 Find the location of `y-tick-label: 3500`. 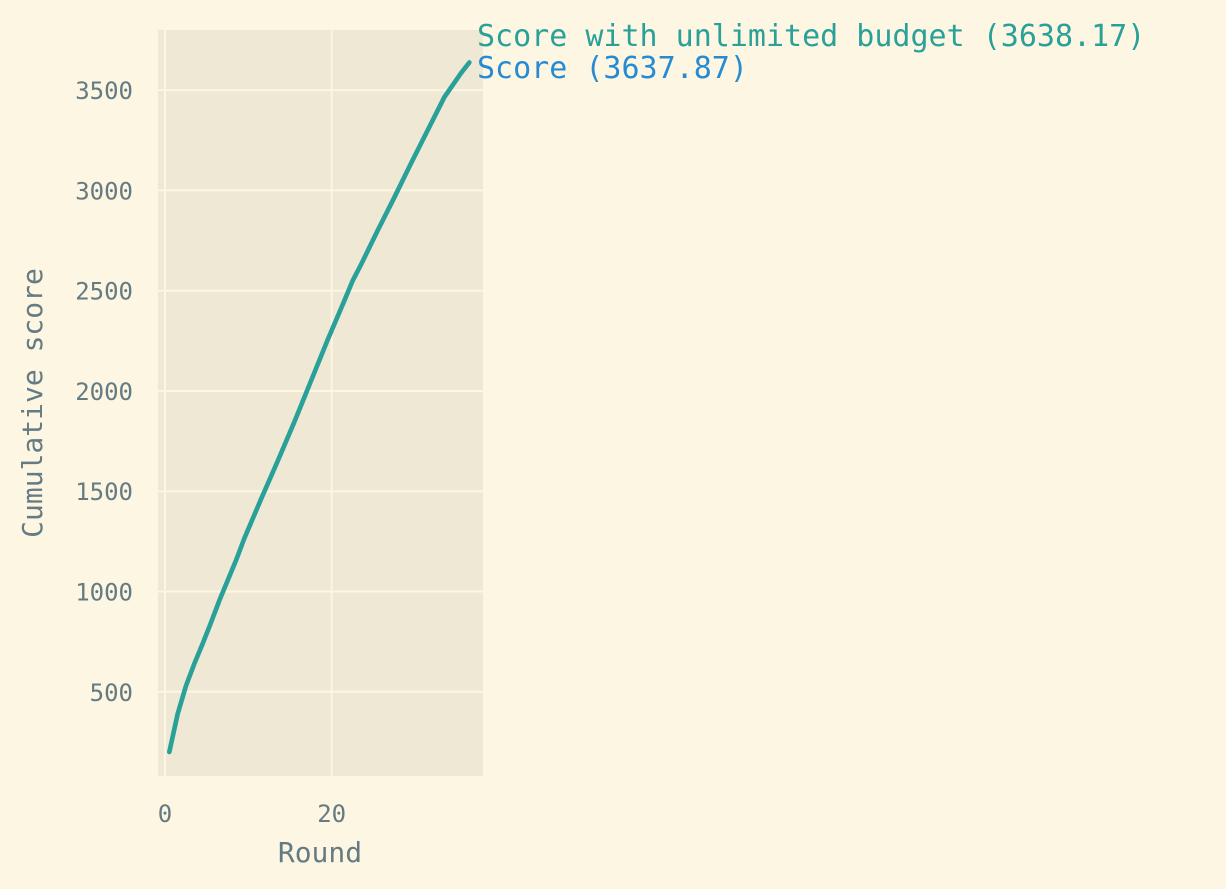

y-tick-label: 3500 is located at coordinates (104, 91).